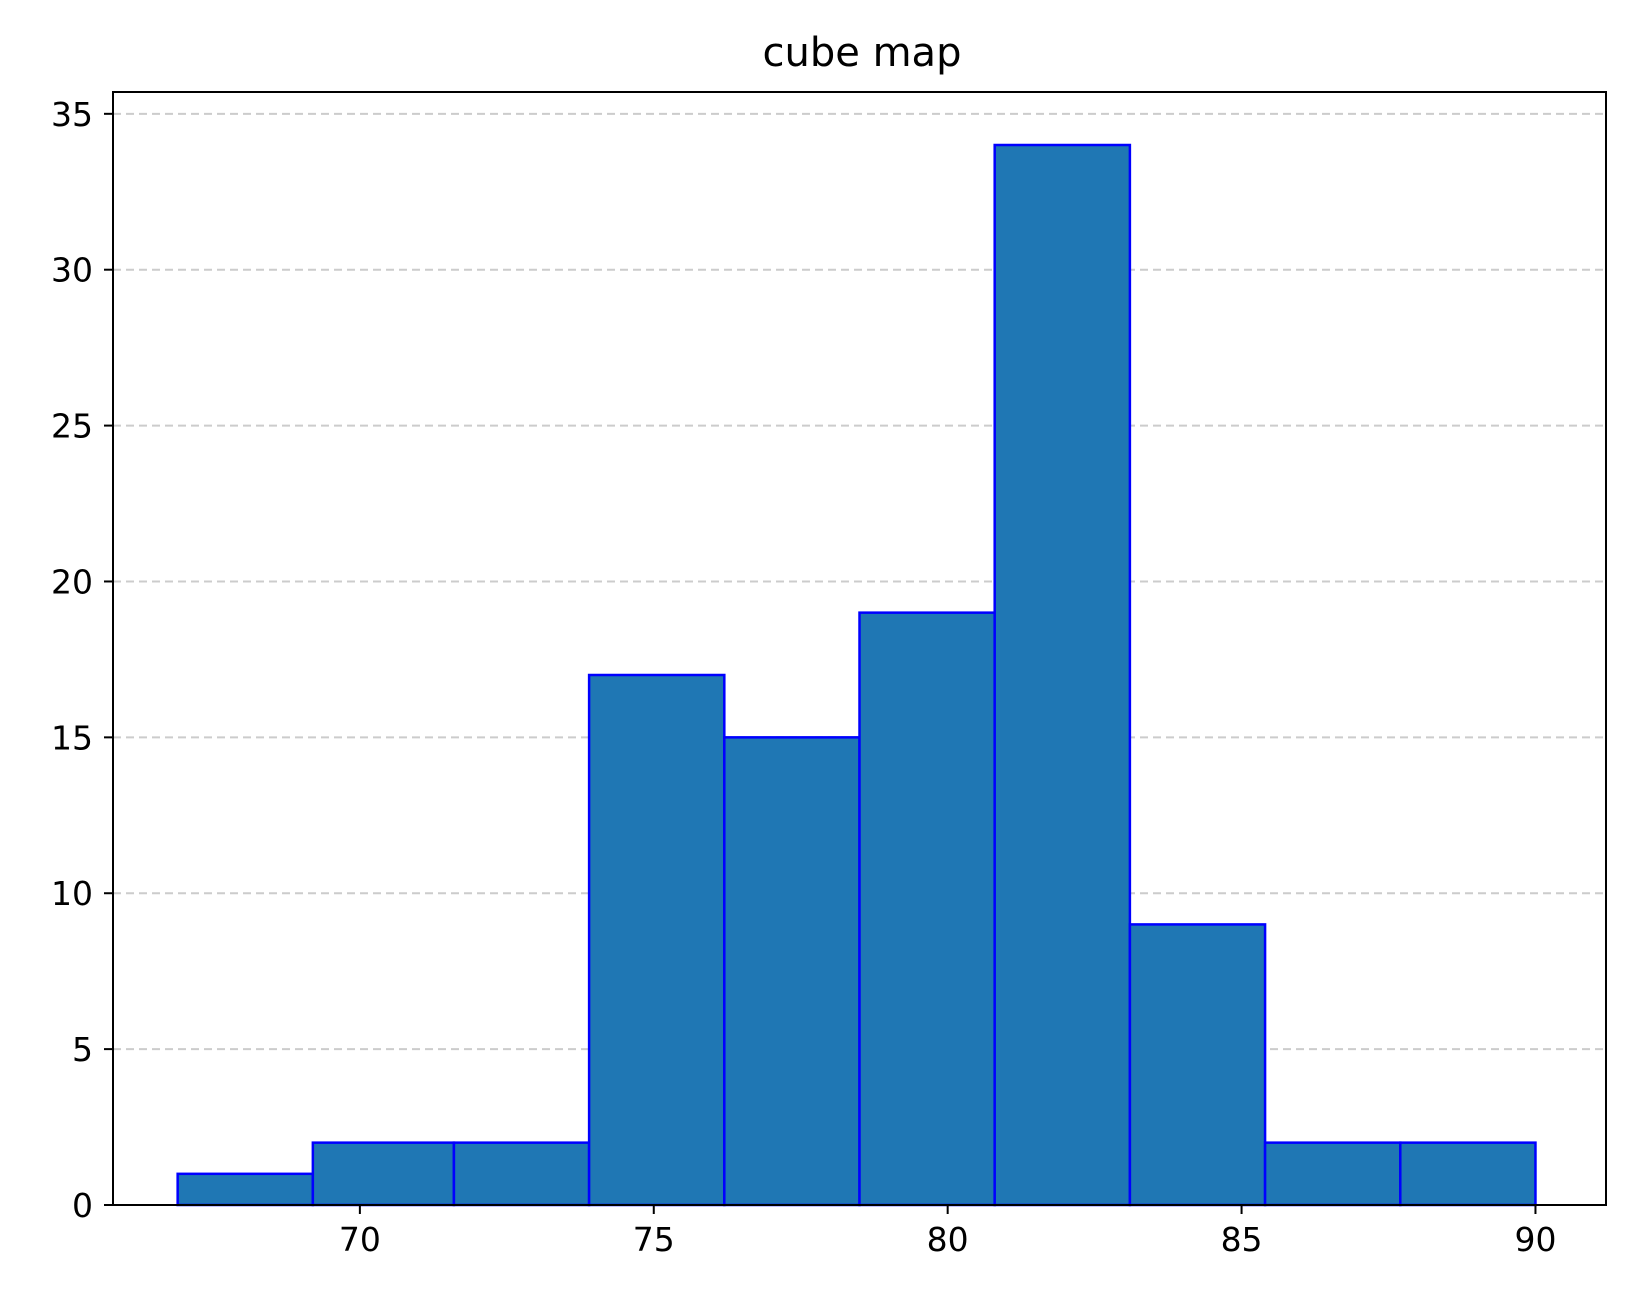 The width and height of the screenshot is (1630, 1306). Describe the element at coordinates (360, 1239) in the screenshot. I see `x-tick-label-0: 70` at that location.